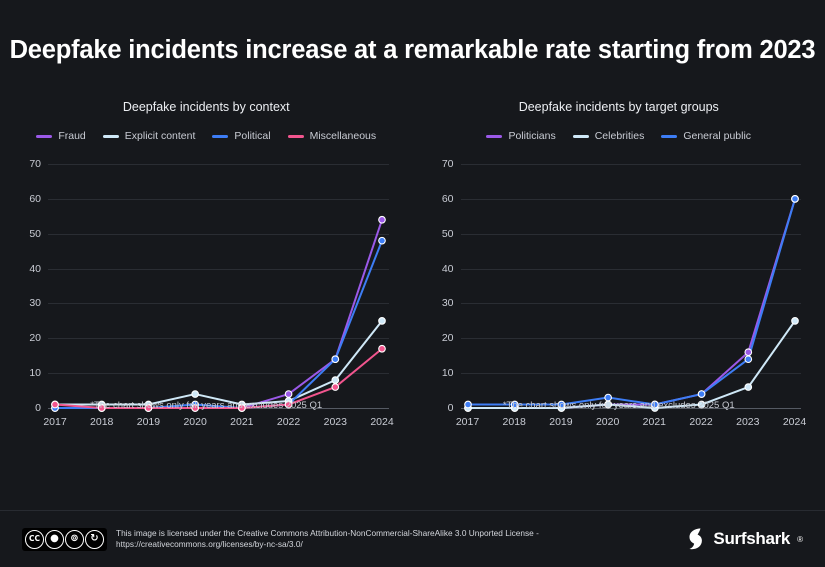 Image resolution: width=825 pixels, height=567 pixels. What do you see at coordinates (696, 539) in the screenshot?
I see `surfshark-mark-icon` at bounding box center [696, 539].